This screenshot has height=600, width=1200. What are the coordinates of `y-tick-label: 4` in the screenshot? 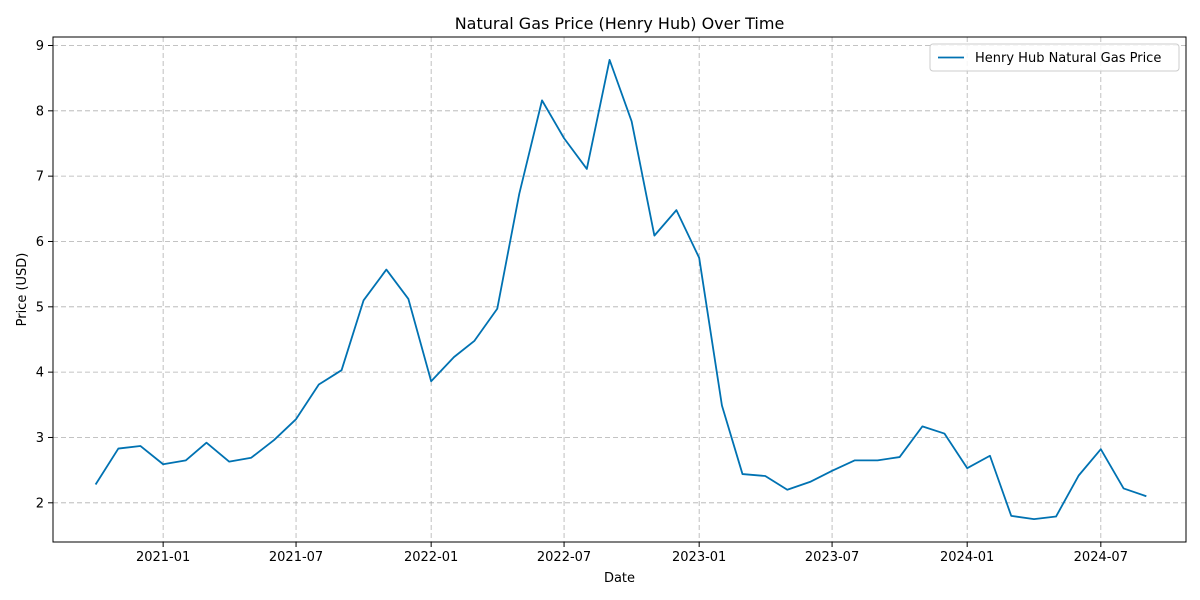 It's located at (40, 373).